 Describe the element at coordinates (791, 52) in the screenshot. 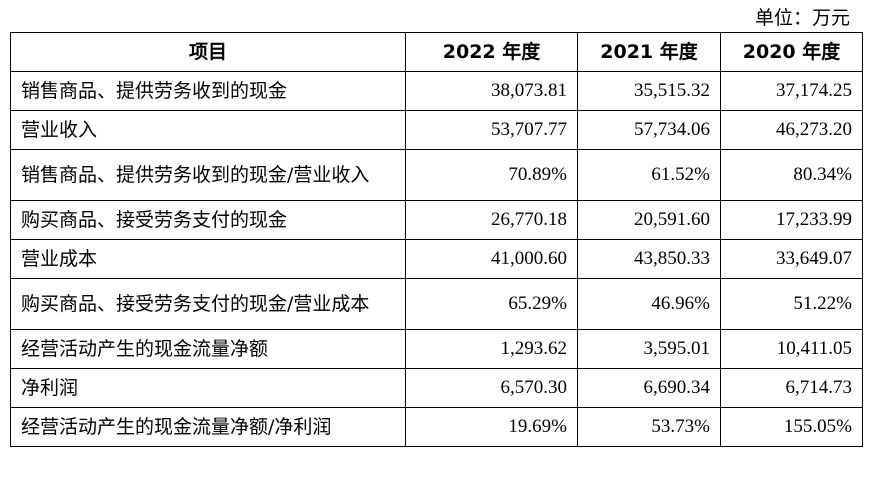

I see `header-2020: 2020 年度` at that location.